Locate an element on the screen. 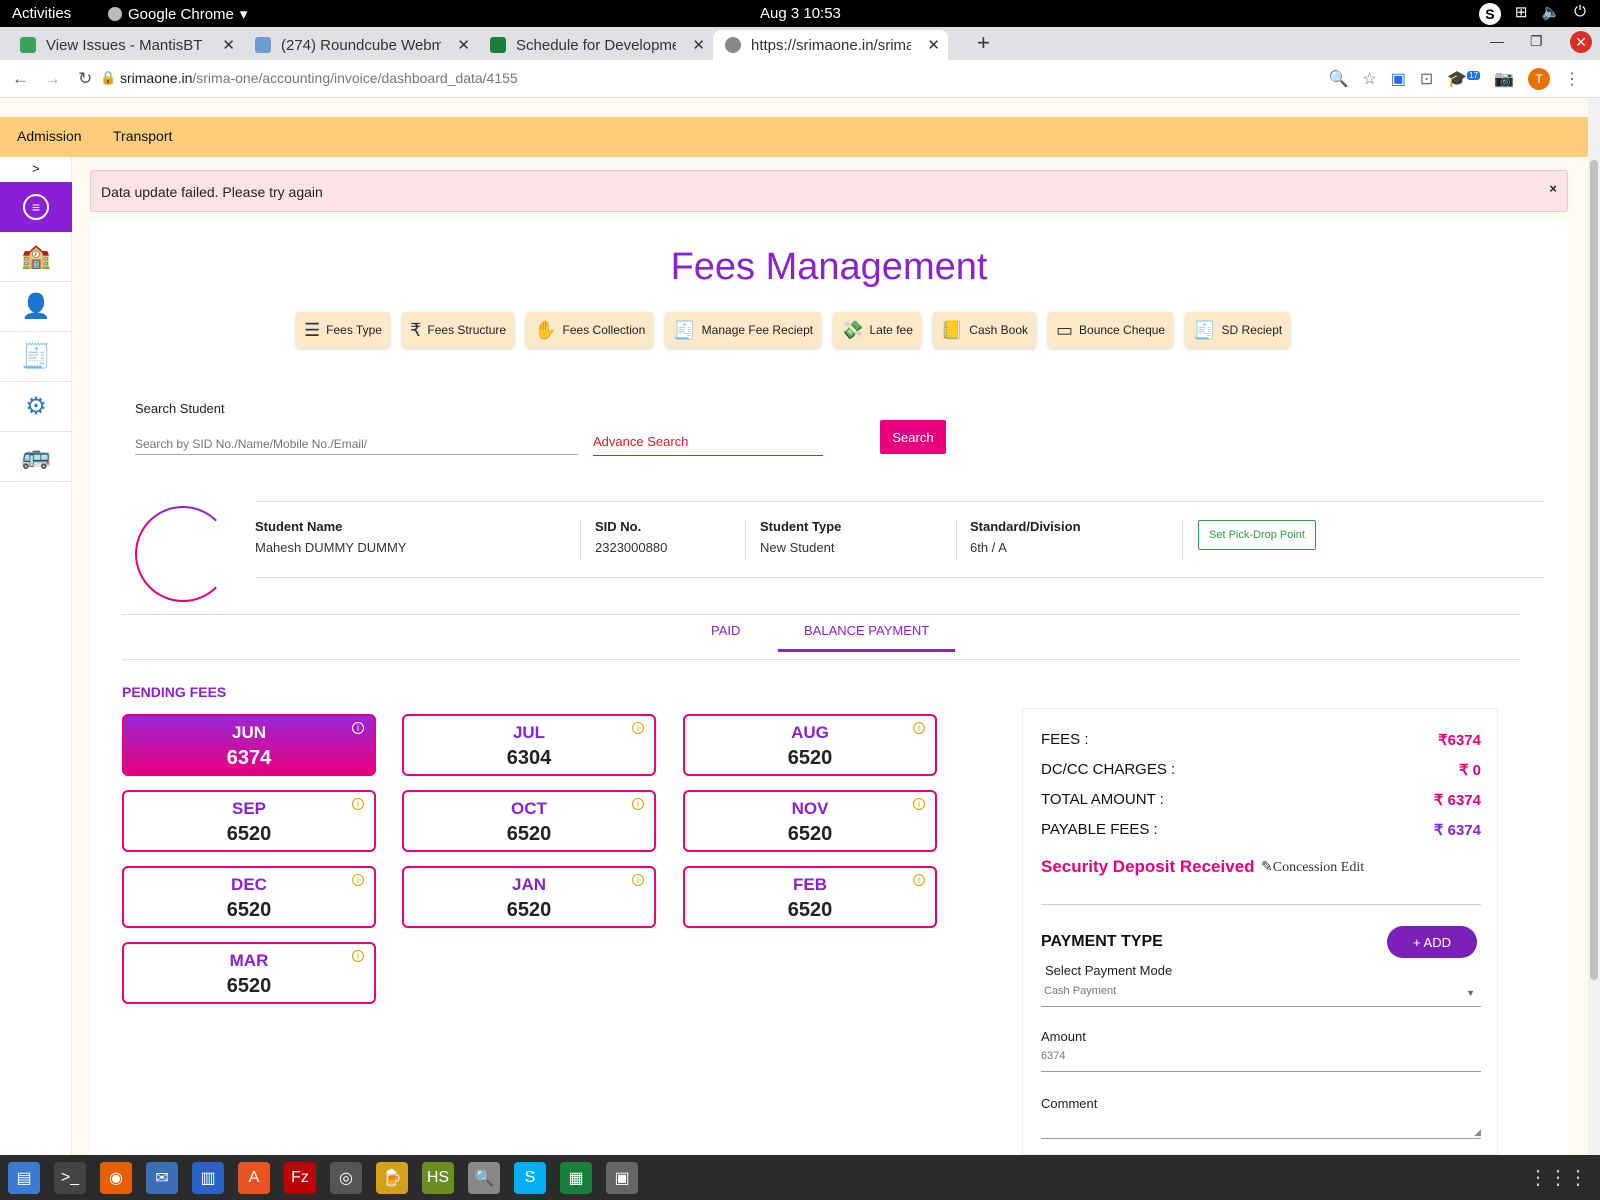  chrome-icon: ◎ is located at coordinates (346, 1177).